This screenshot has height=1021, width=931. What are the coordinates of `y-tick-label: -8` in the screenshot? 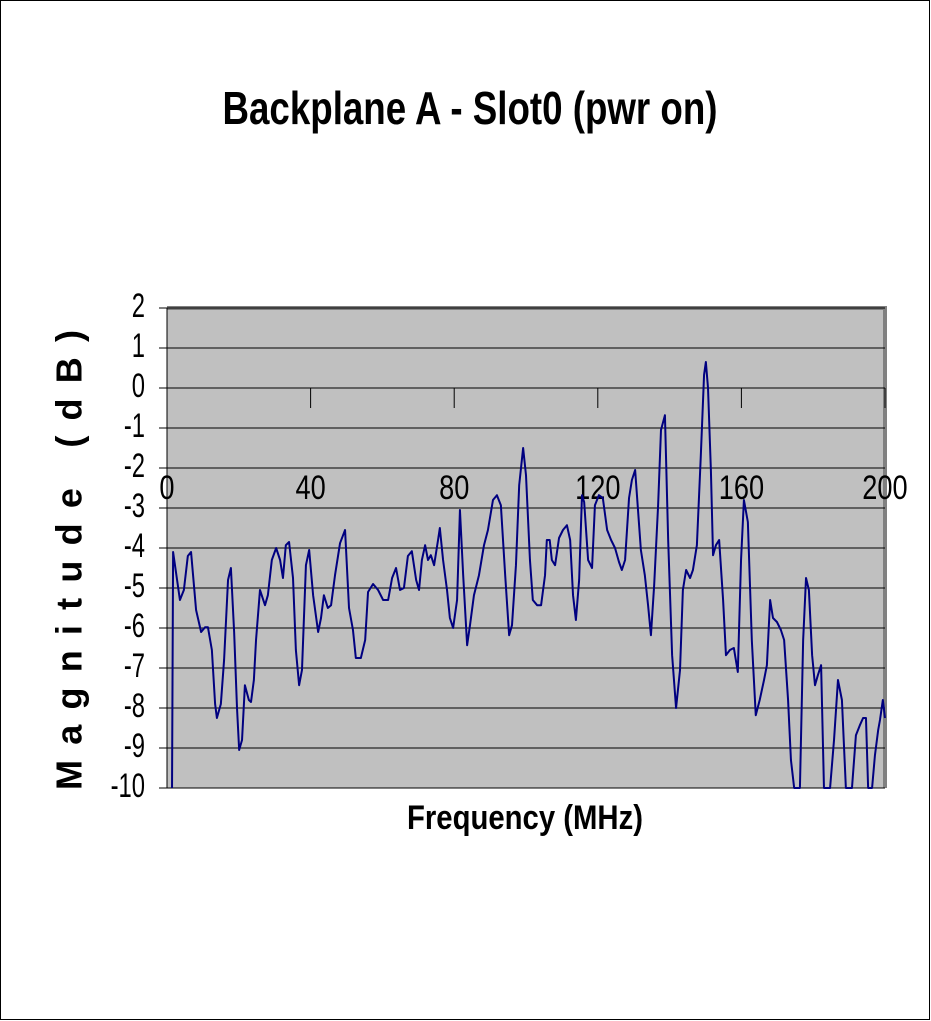 It's located at (134, 706).